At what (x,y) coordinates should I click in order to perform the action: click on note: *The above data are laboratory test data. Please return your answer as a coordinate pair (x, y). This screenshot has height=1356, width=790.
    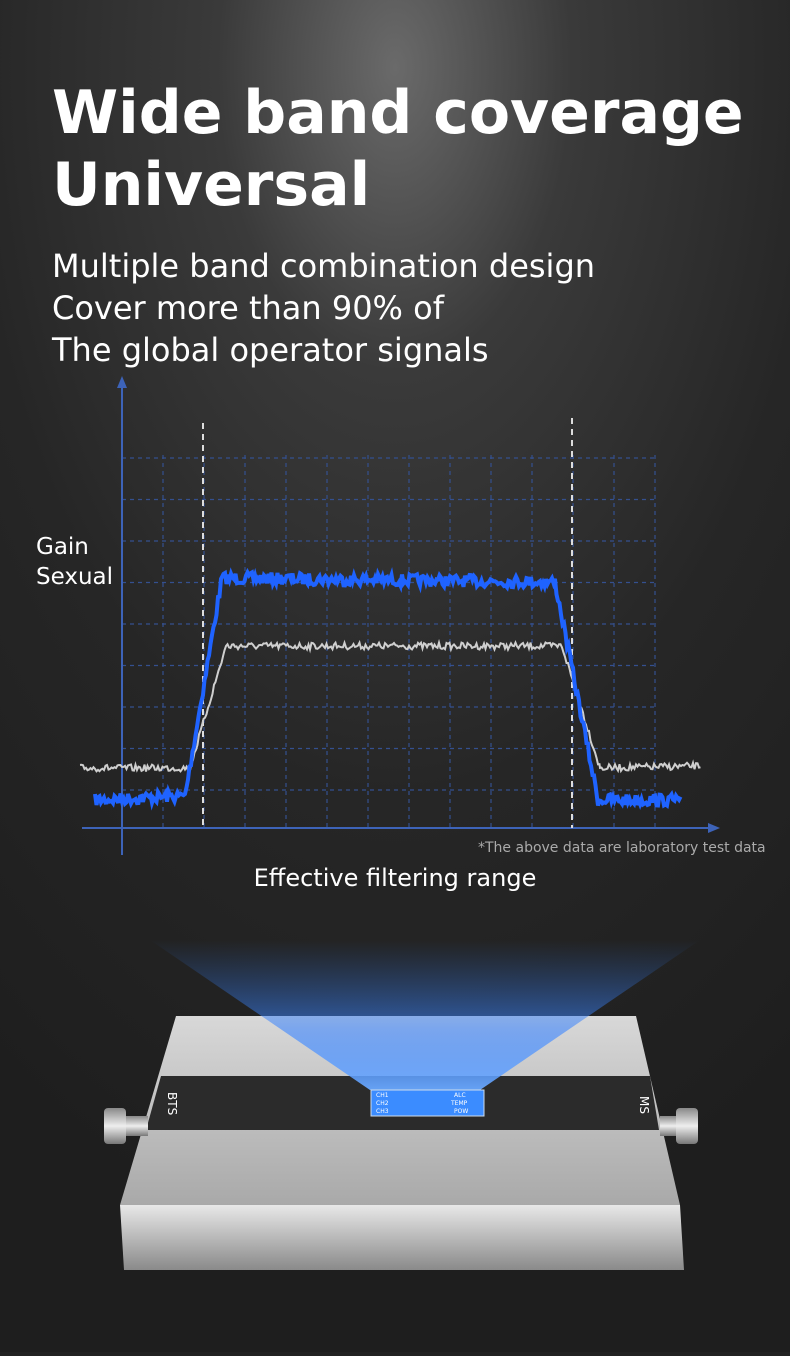
    Looking at the image, I should click on (622, 848).